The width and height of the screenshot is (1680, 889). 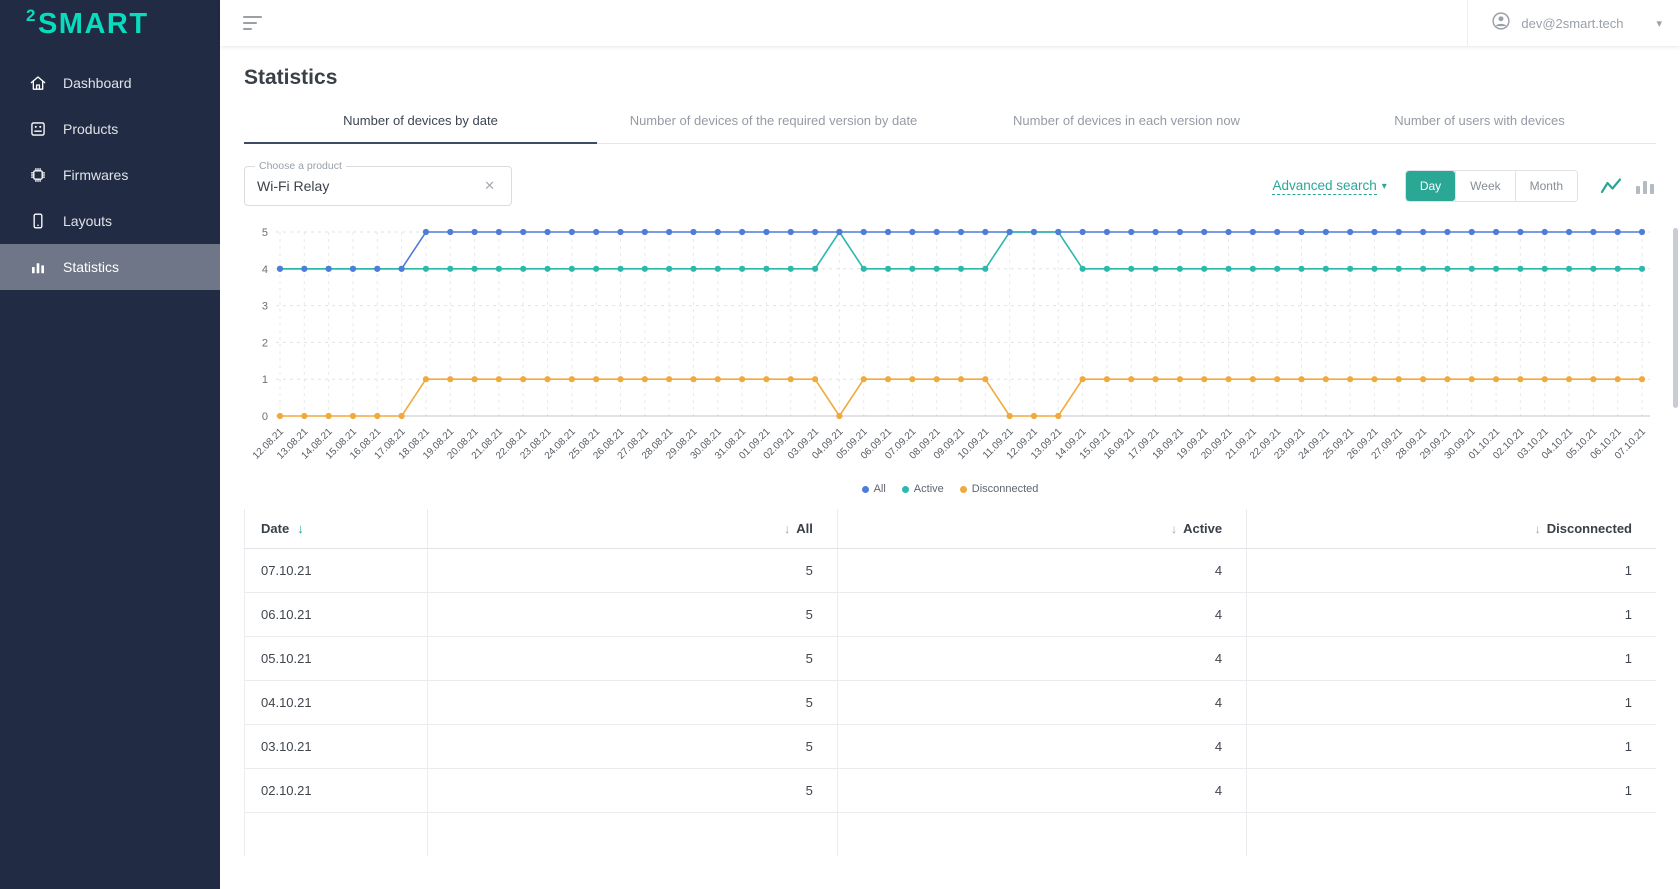 What do you see at coordinates (922, 489) in the screenshot?
I see `legend-item-active: Active` at bounding box center [922, 489].